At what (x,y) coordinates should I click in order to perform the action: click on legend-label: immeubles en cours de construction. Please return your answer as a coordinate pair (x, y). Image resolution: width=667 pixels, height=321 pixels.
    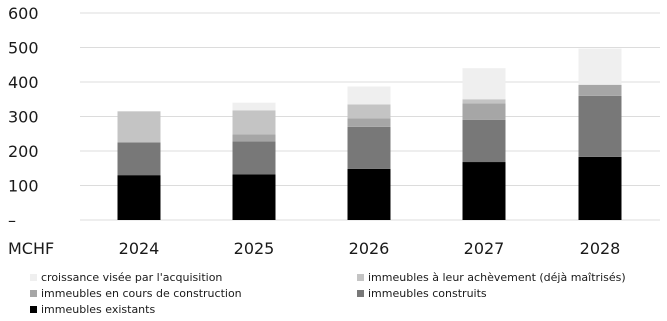
    Looking at the image, I should click on (141, 293).